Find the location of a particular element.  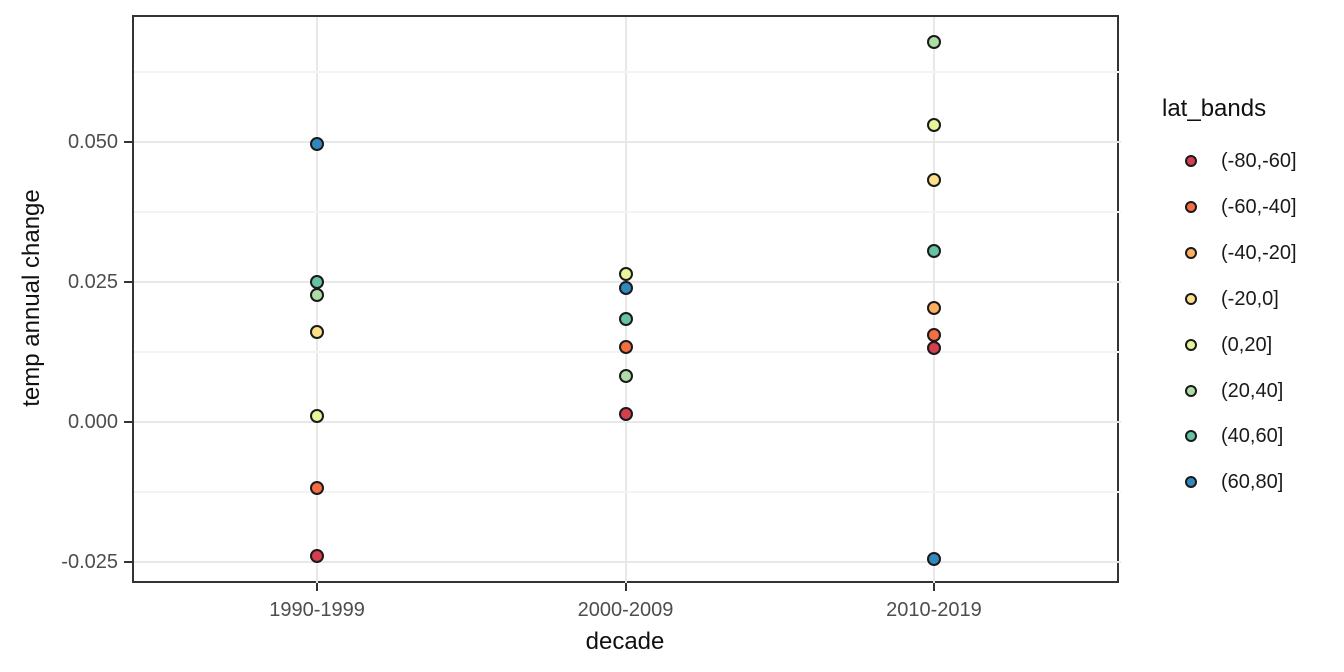

x-axis-title: decade is located at coordinates (625, 641).